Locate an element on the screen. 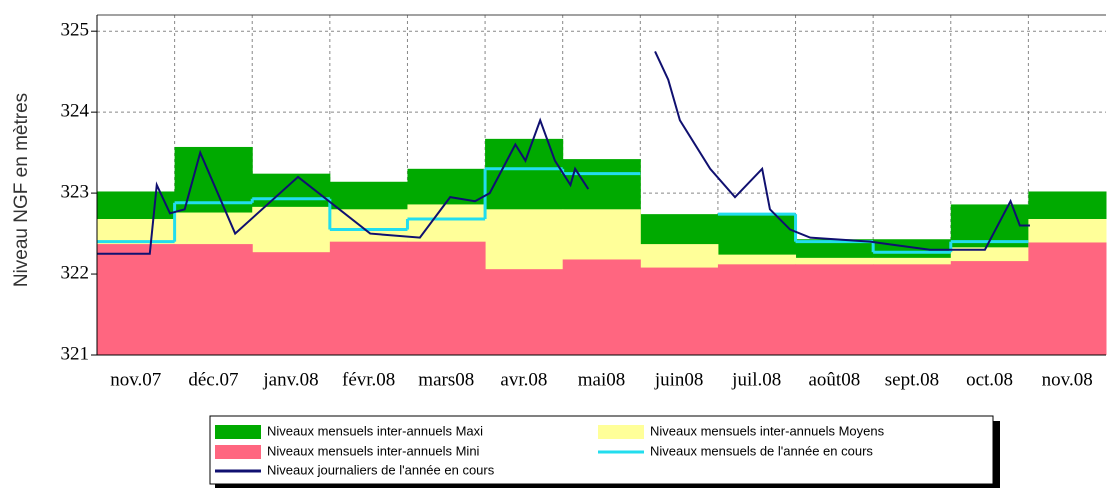  x-tick-label: nov.07 is located at coordinates (135, 379).